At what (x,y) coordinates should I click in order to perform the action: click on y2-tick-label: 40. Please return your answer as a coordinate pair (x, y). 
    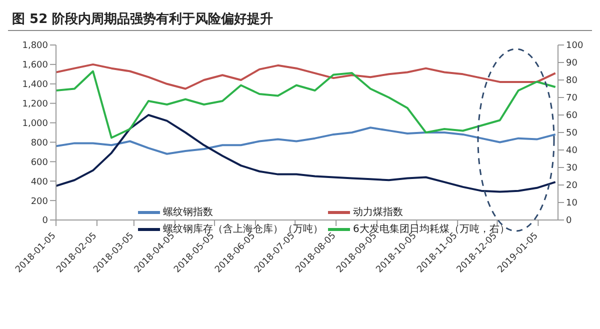
    Looking at the image, I should click on (572, 151).